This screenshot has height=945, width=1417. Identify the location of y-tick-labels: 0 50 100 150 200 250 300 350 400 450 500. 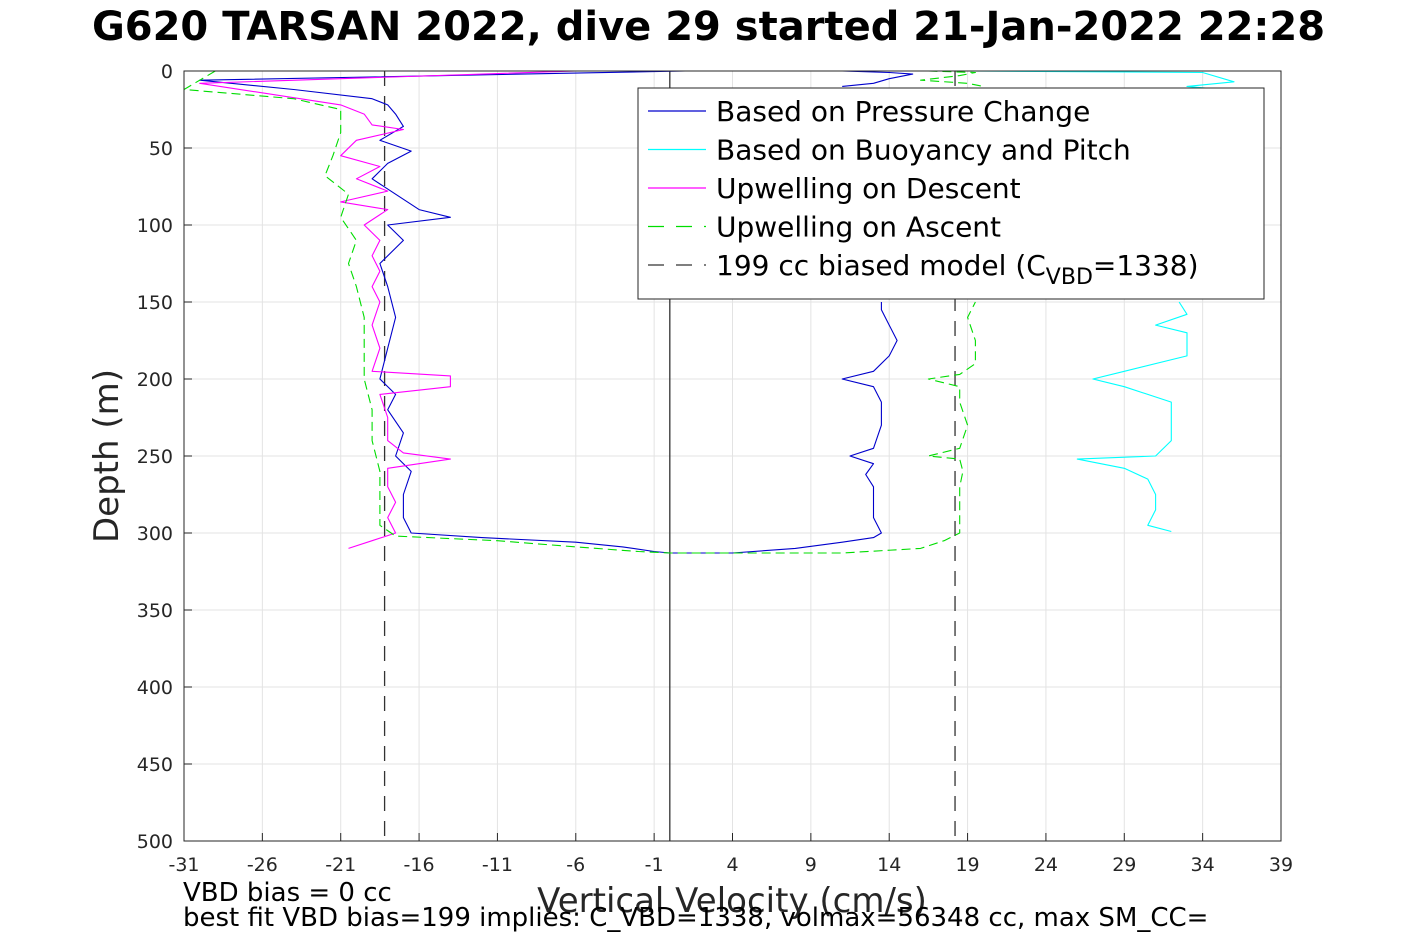
(164, 457).